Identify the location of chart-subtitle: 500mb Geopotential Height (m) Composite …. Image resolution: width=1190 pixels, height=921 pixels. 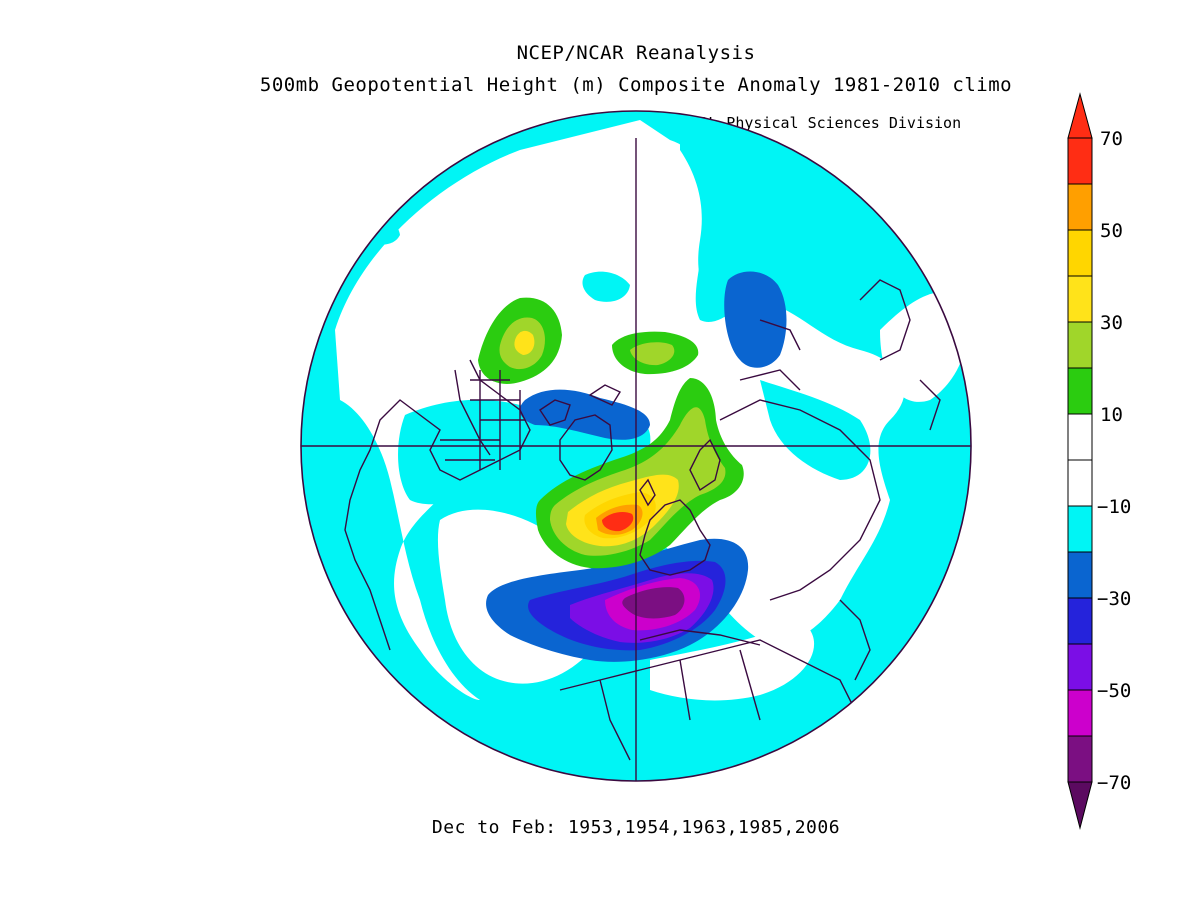
(636, 85).